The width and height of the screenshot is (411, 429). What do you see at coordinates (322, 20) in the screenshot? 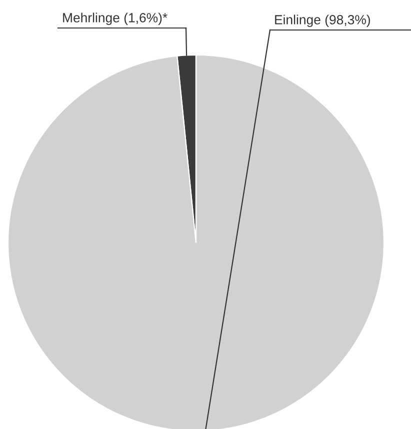
I see `slice-label: Einlinge (98,3%)` at bounding box center [322, 20].